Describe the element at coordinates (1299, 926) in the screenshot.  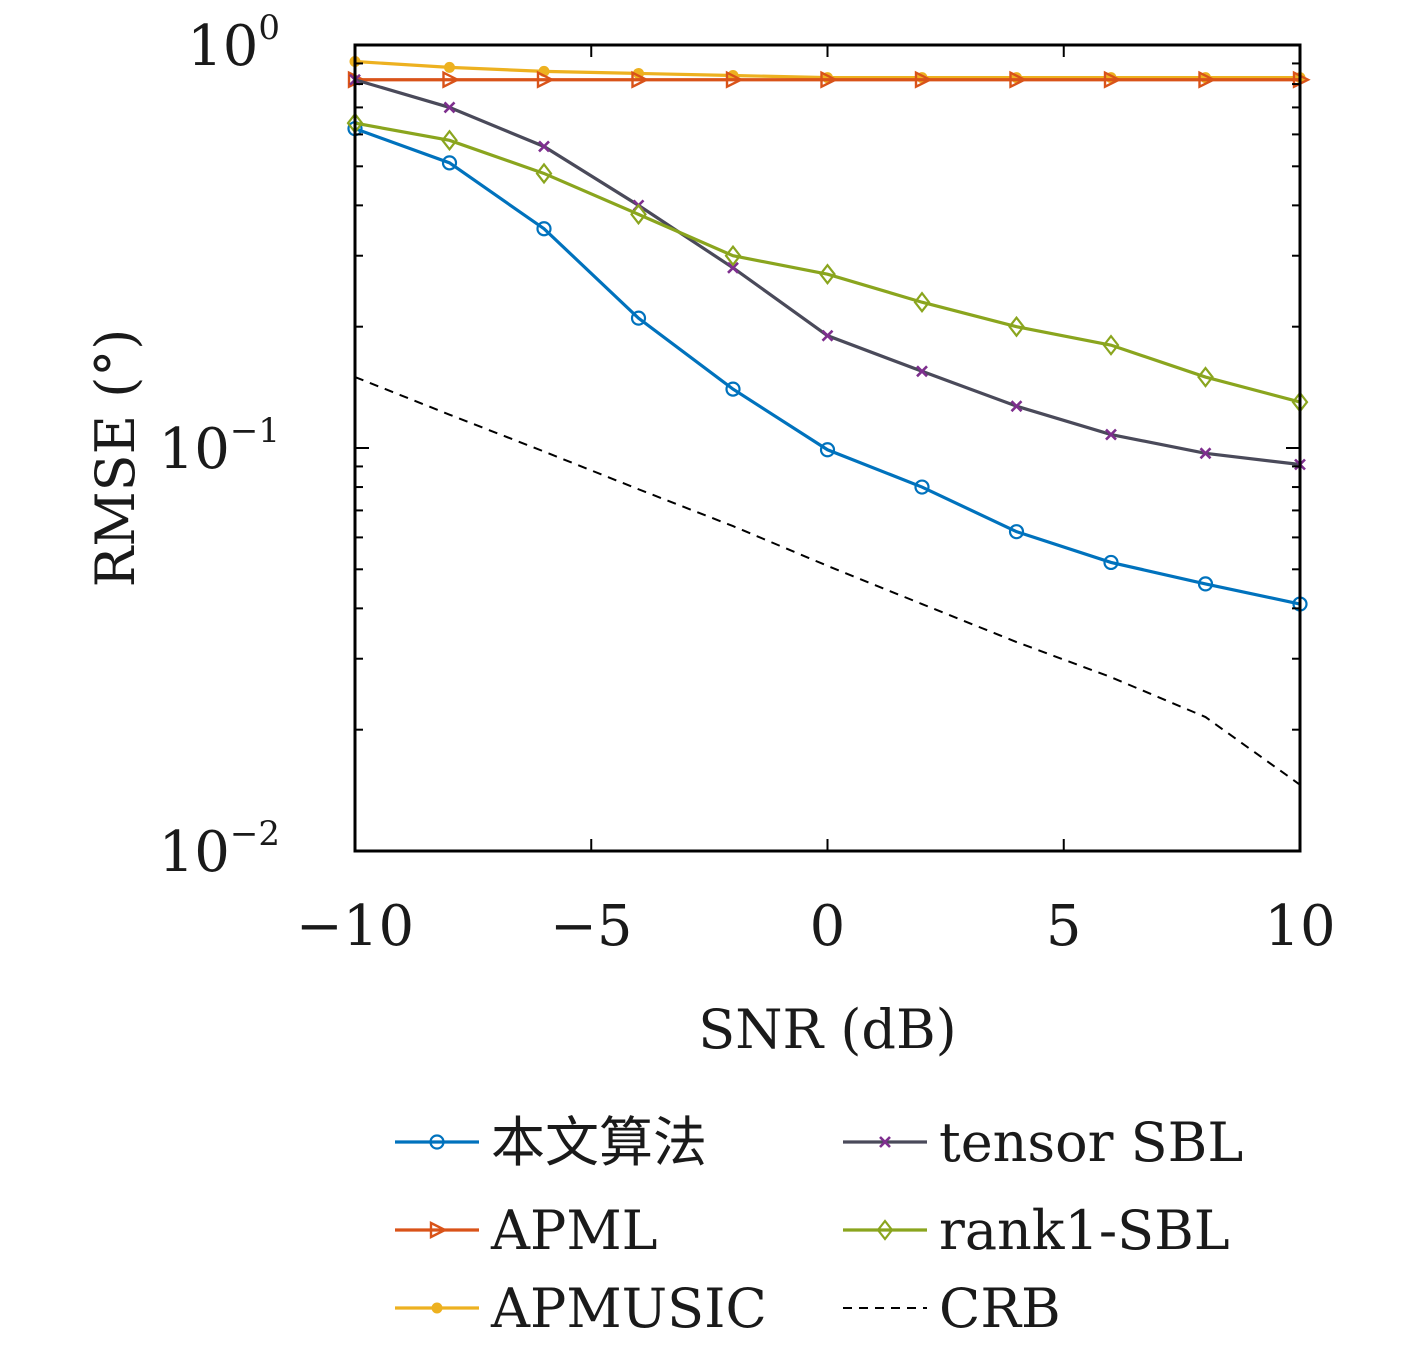
I see `x-tick-label: 10` at that location.